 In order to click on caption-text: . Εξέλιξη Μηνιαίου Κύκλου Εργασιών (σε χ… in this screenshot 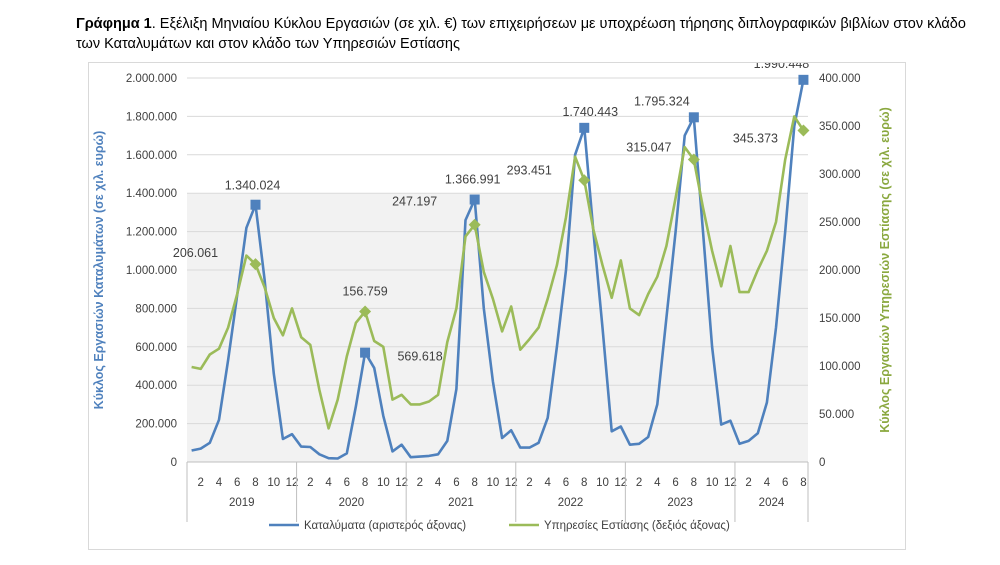, I will do `click(521, 34)`.